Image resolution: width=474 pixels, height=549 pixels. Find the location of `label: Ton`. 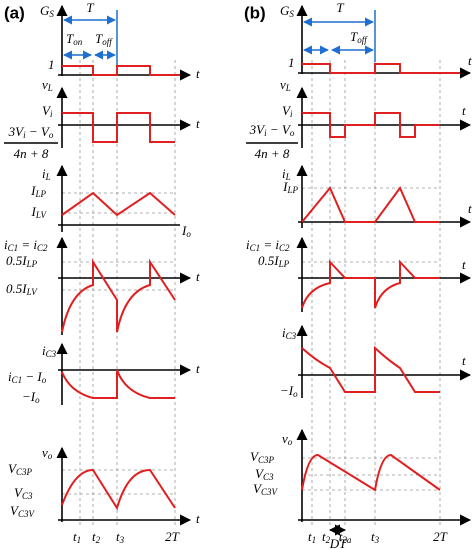

label: Ton is located at coordinates (74, 39).